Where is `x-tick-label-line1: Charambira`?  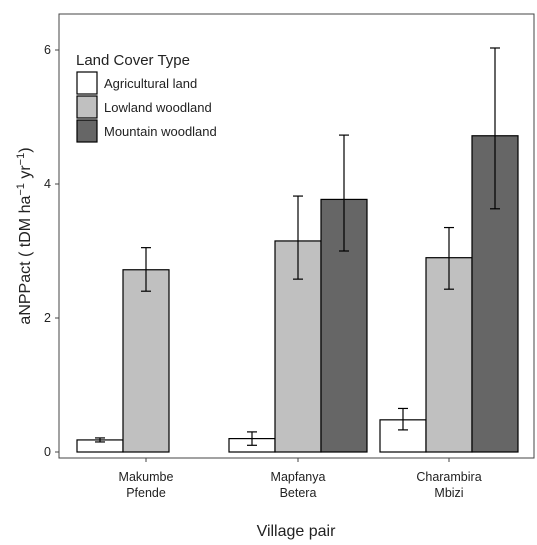
x-tick-label-line1: Charambira is located at coordinates (448, 477).